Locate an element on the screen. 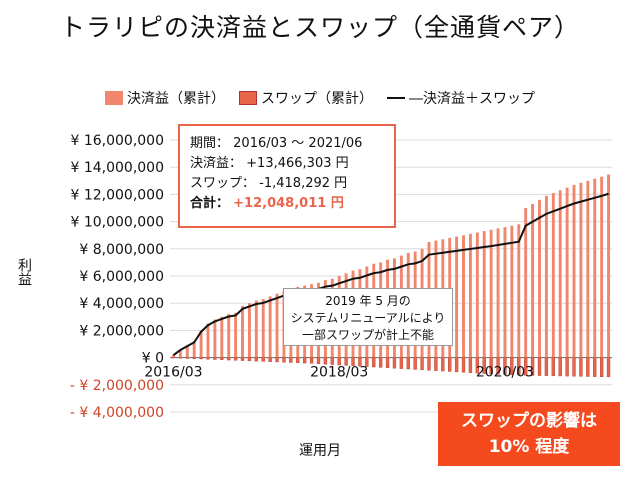  annotation-line-2: システムリニューアルにより is located at coordinates (368, 318).